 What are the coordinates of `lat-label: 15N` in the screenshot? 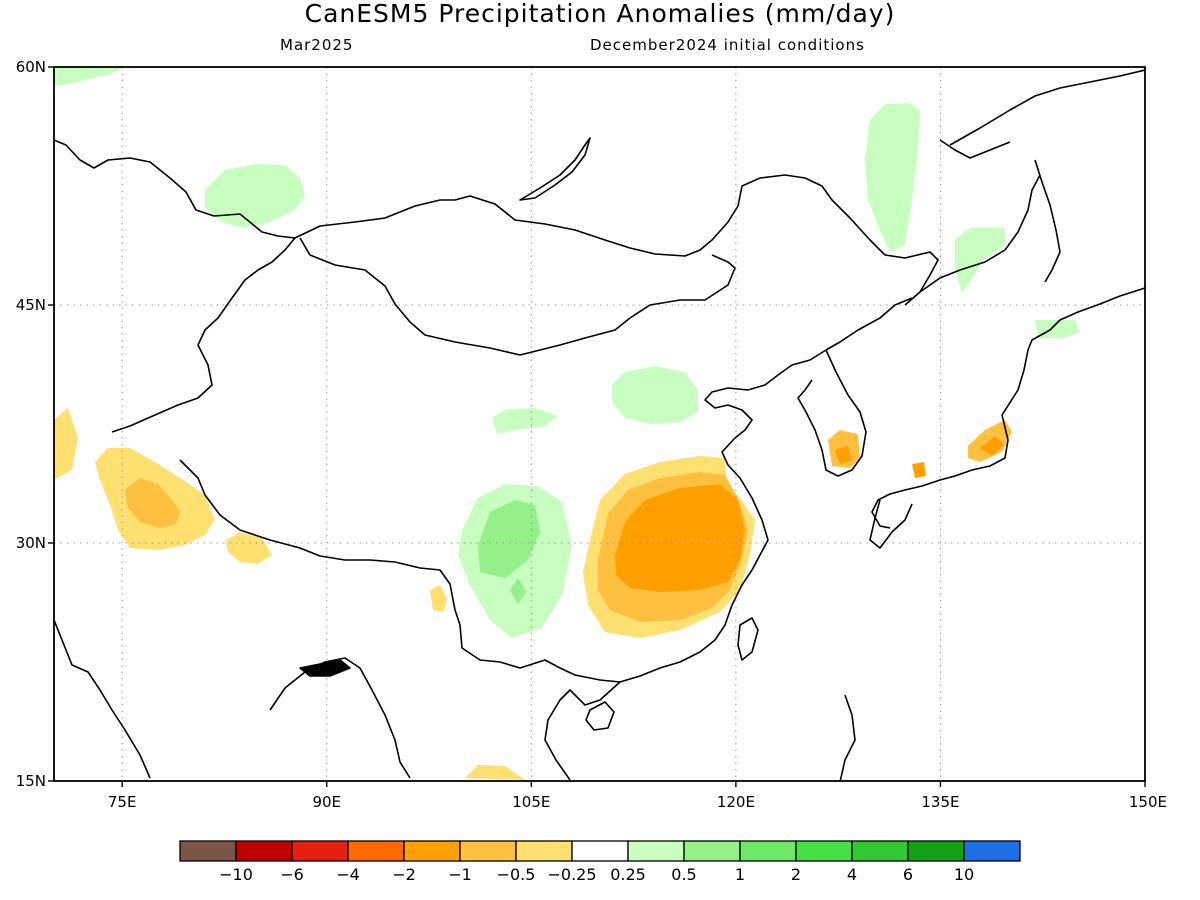 It's located at (31, 781).